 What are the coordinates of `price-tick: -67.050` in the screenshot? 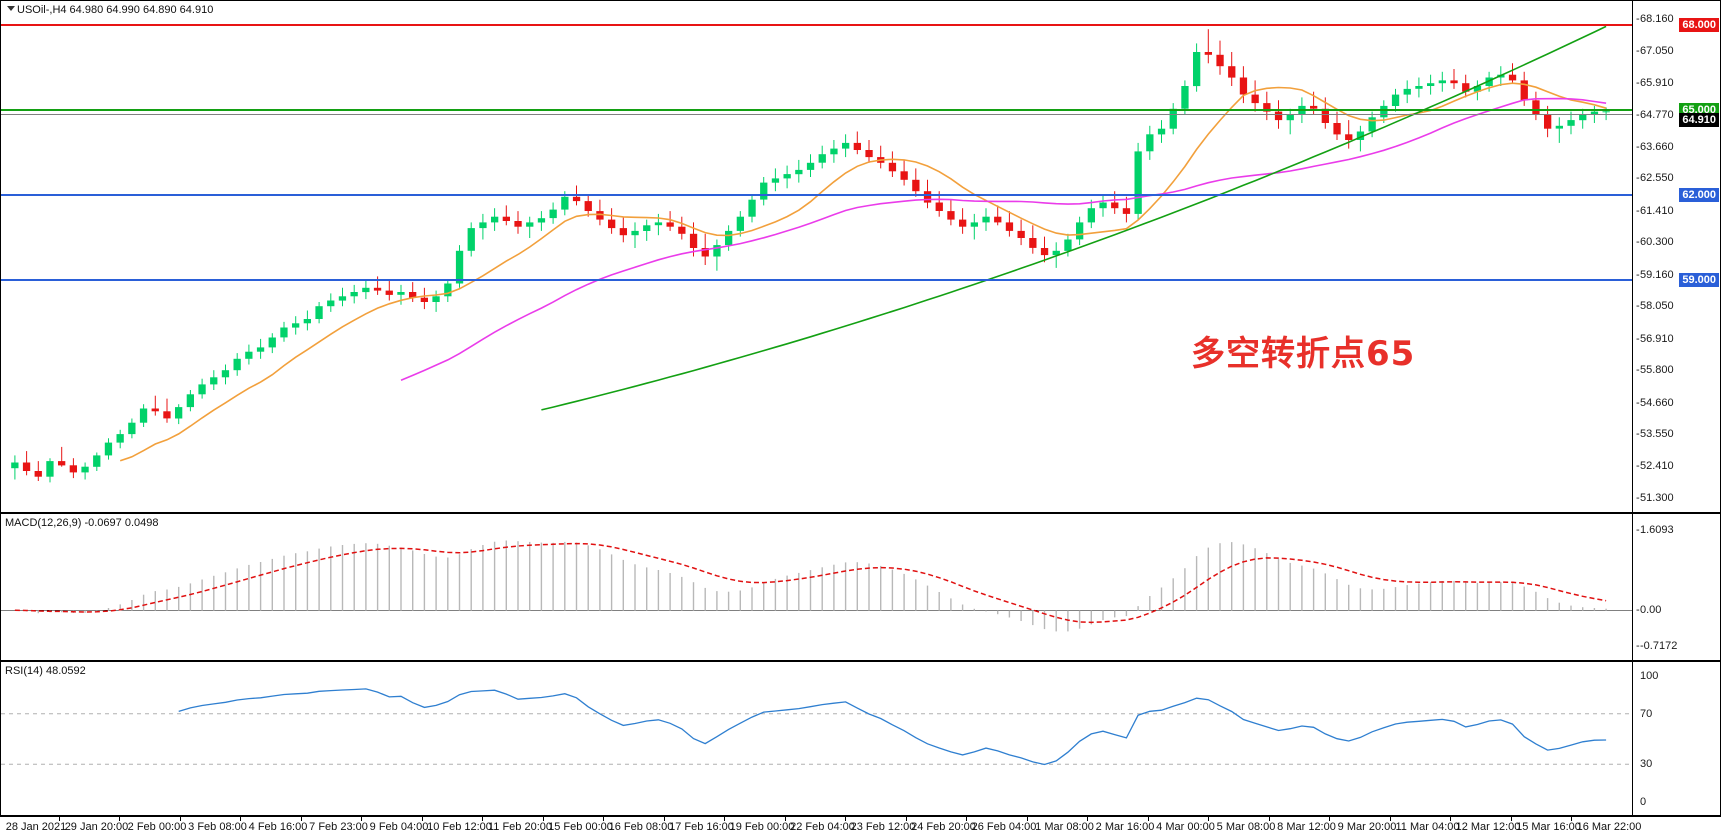 It's located at (1653, 50).